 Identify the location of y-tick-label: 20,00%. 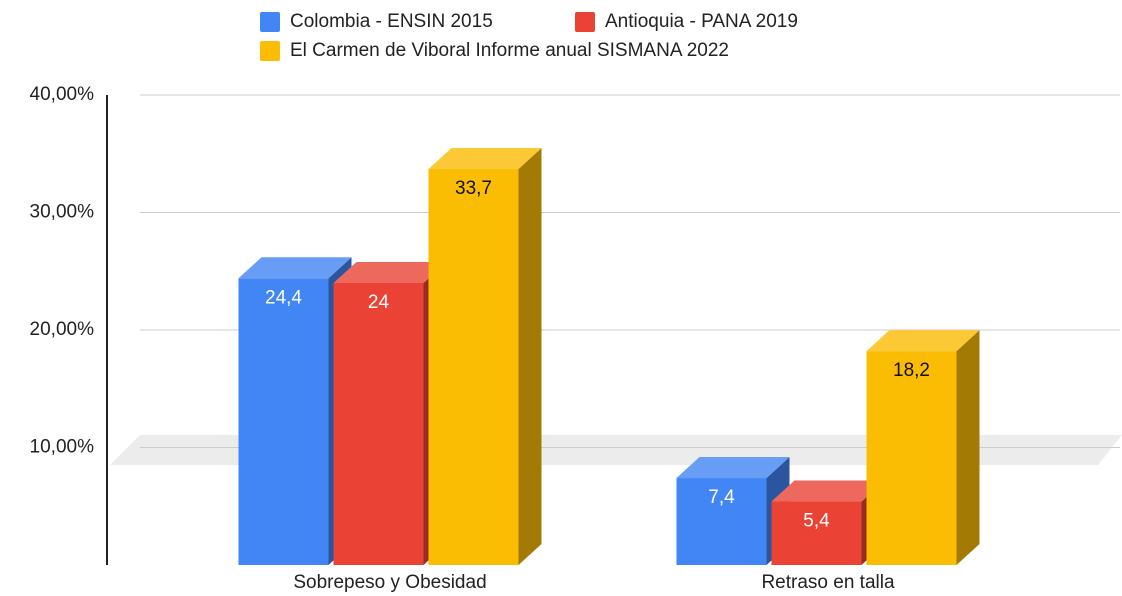
(62, 329).